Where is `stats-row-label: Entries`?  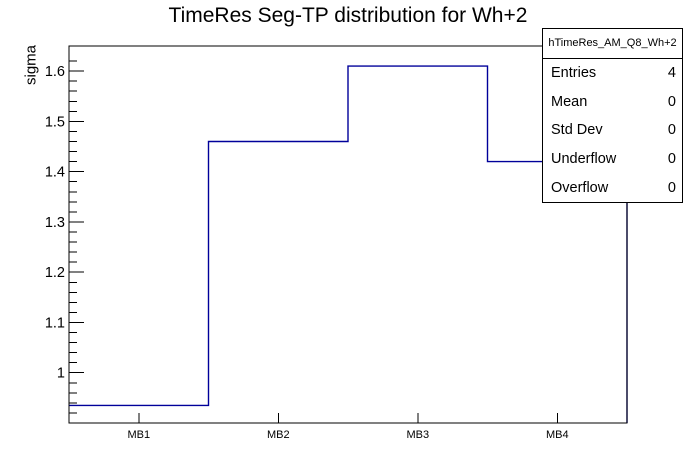
stats-row-label: Entries is located at coordinates (574, 73).